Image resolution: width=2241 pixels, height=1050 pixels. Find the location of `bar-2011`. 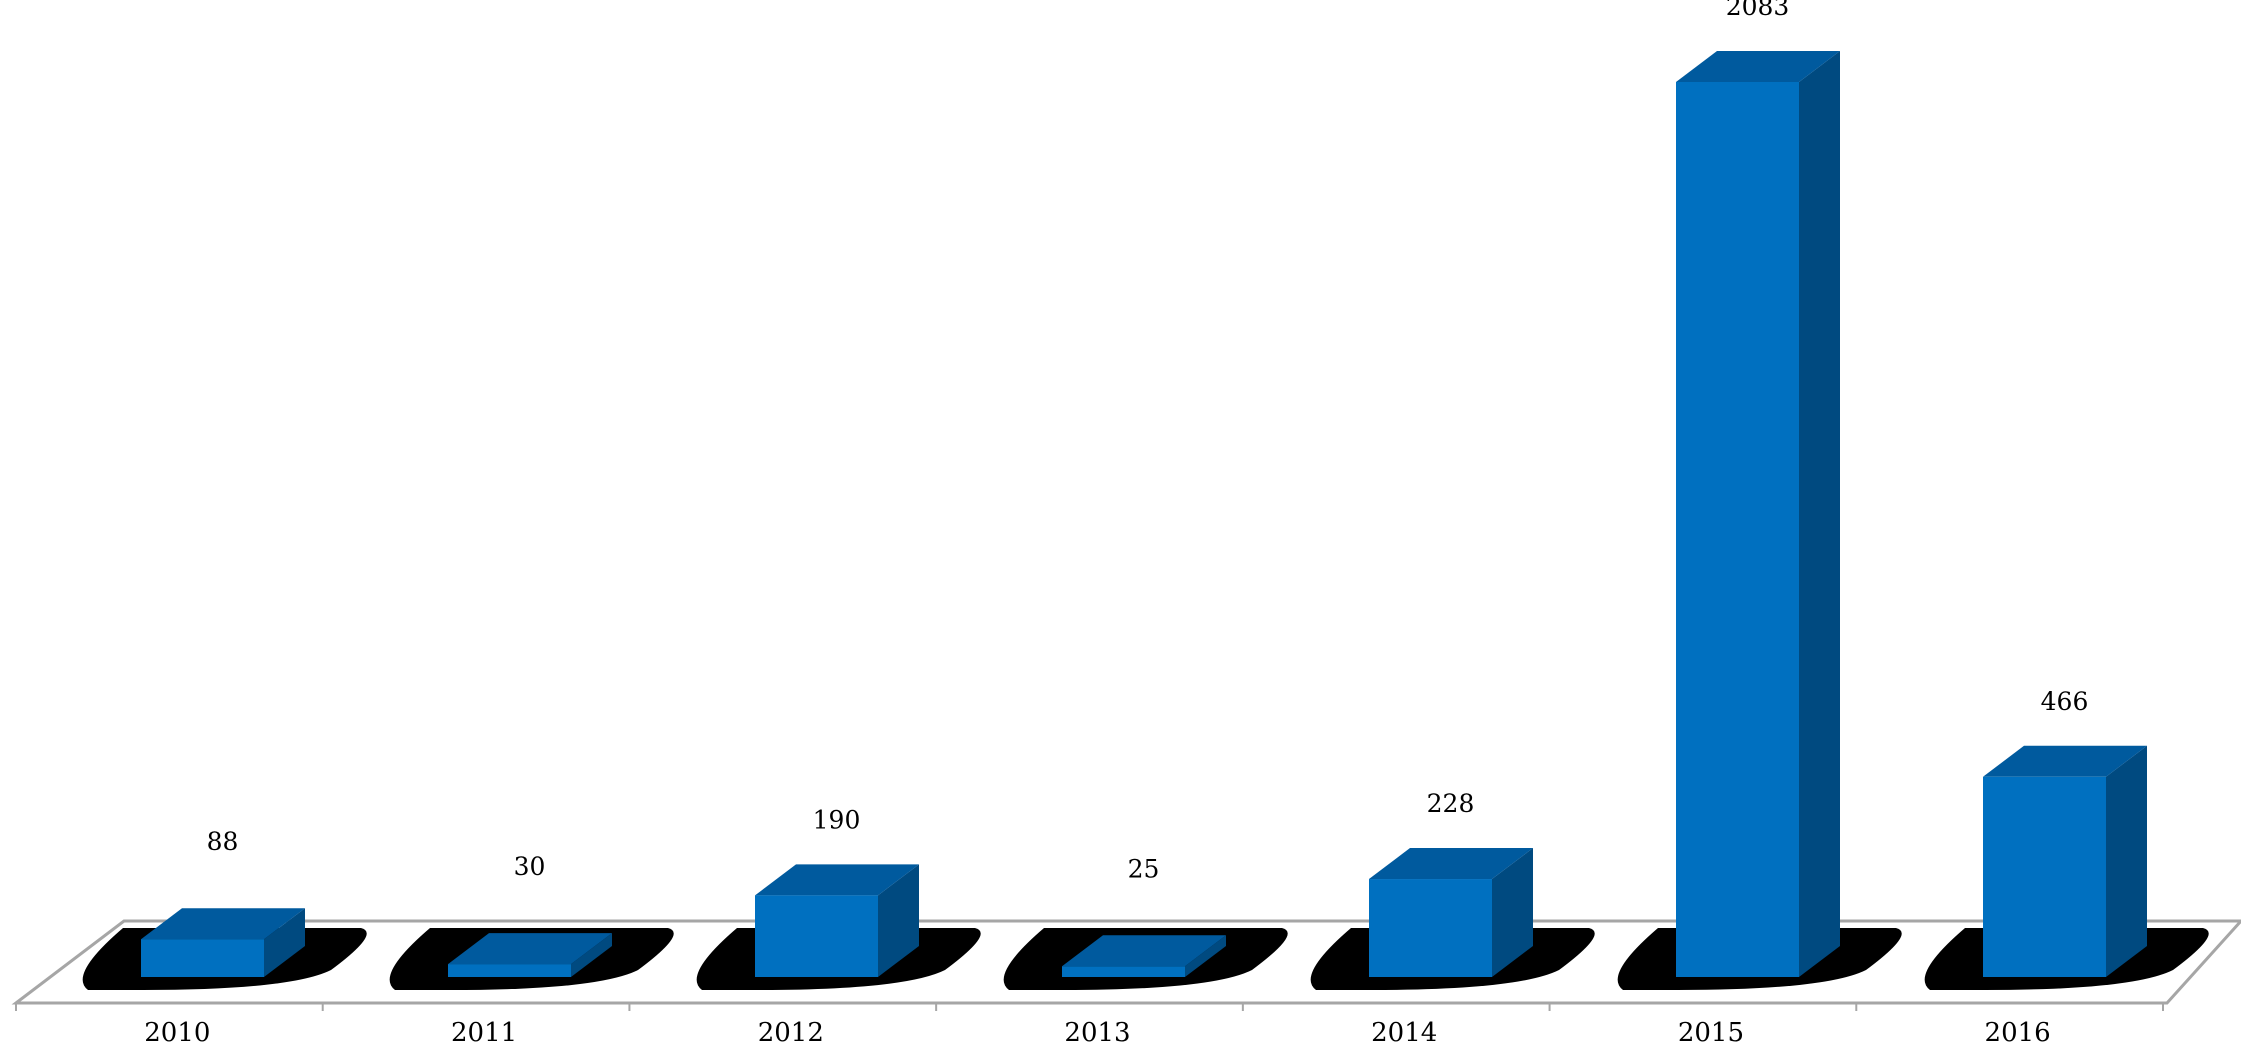

bar-2011 is located at coordinates (509, 970).